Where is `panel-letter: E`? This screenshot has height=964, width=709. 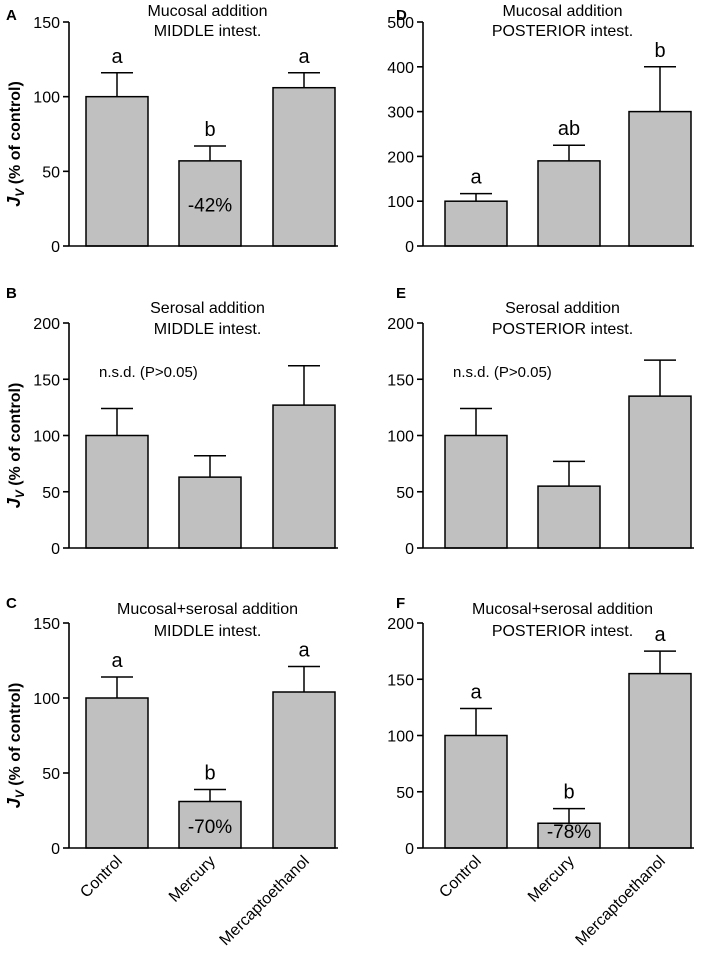
panel-letter: E is located at coordinates (401, 293).